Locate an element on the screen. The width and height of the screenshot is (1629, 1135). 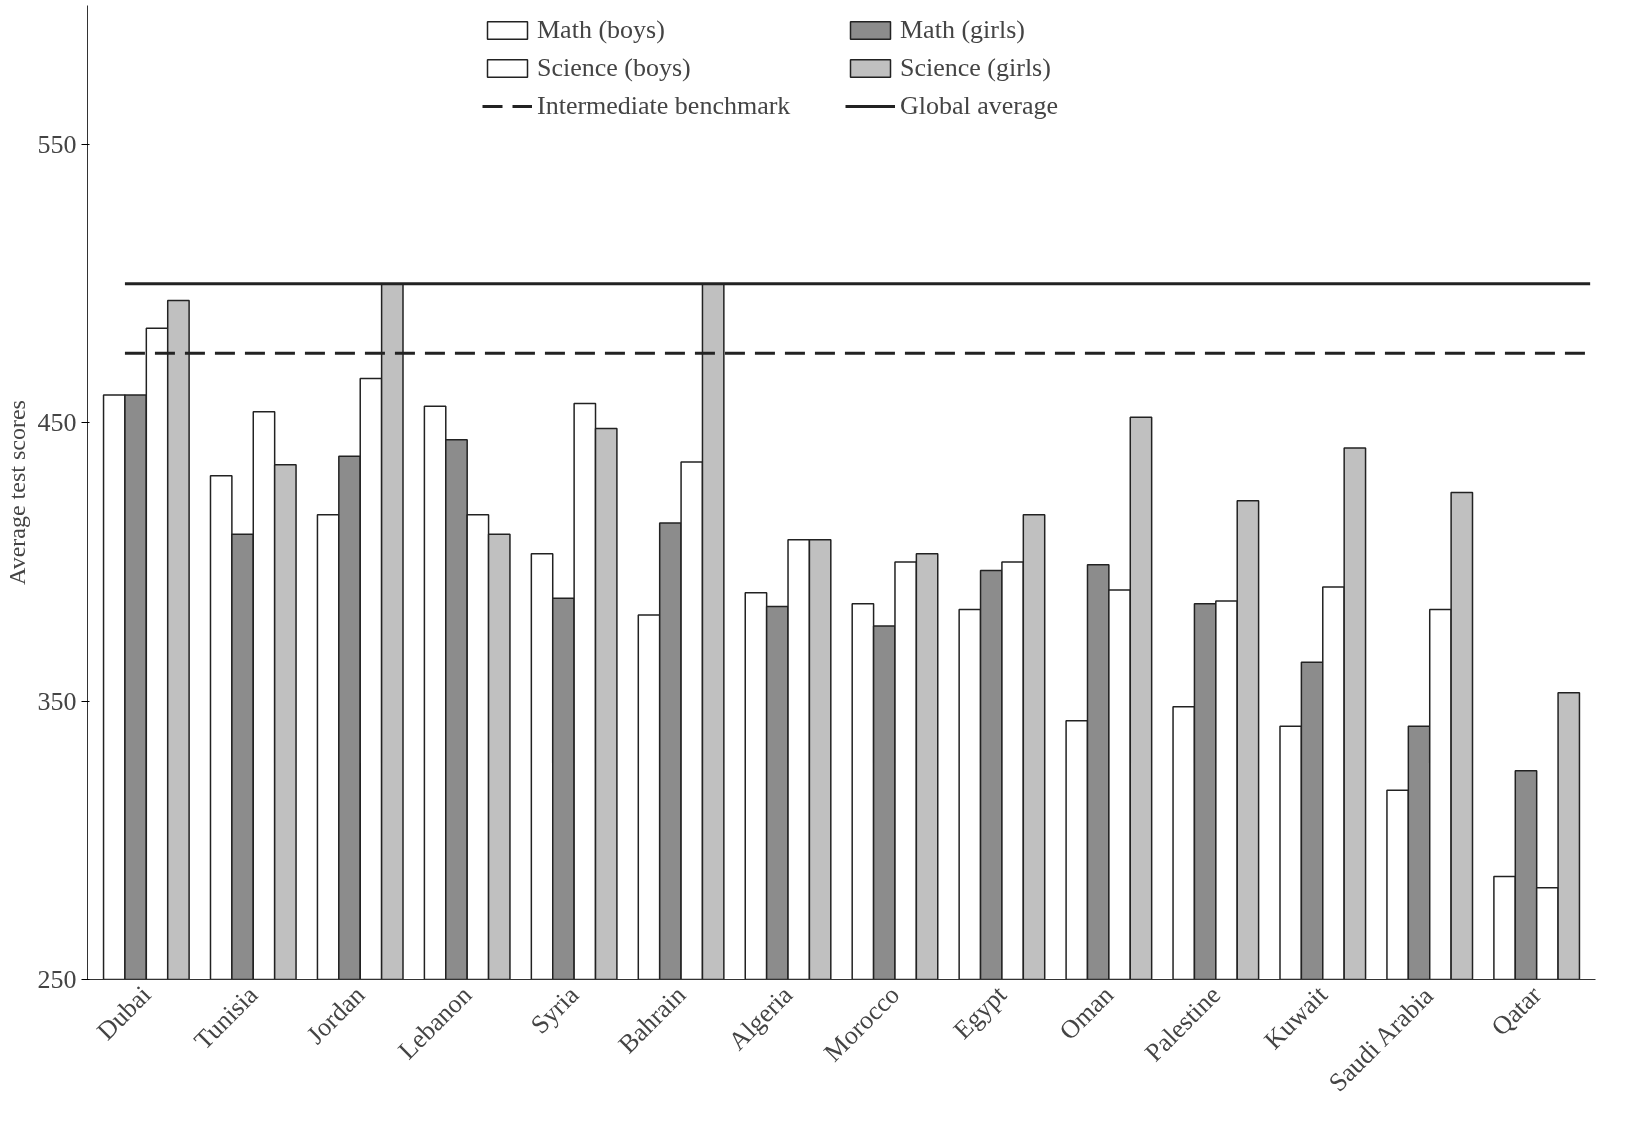
y-axis-title: Average test scores is located at coordinates (16, 492).